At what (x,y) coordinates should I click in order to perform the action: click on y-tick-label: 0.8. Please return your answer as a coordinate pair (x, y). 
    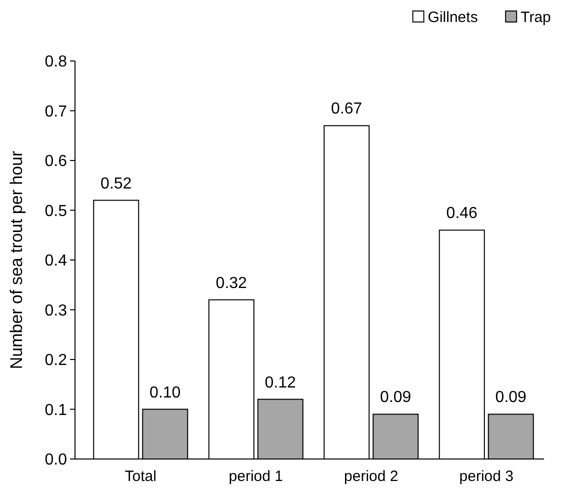
    Looking at the image, I should click on (56, 62).